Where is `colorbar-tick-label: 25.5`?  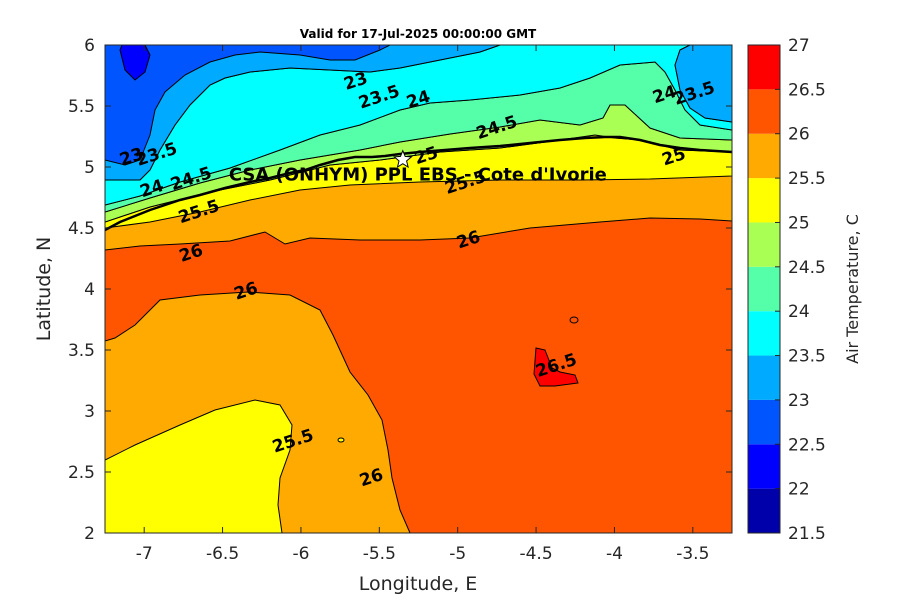 colorbar-tick-label: 25.5 is located at coordinates (807, 179).